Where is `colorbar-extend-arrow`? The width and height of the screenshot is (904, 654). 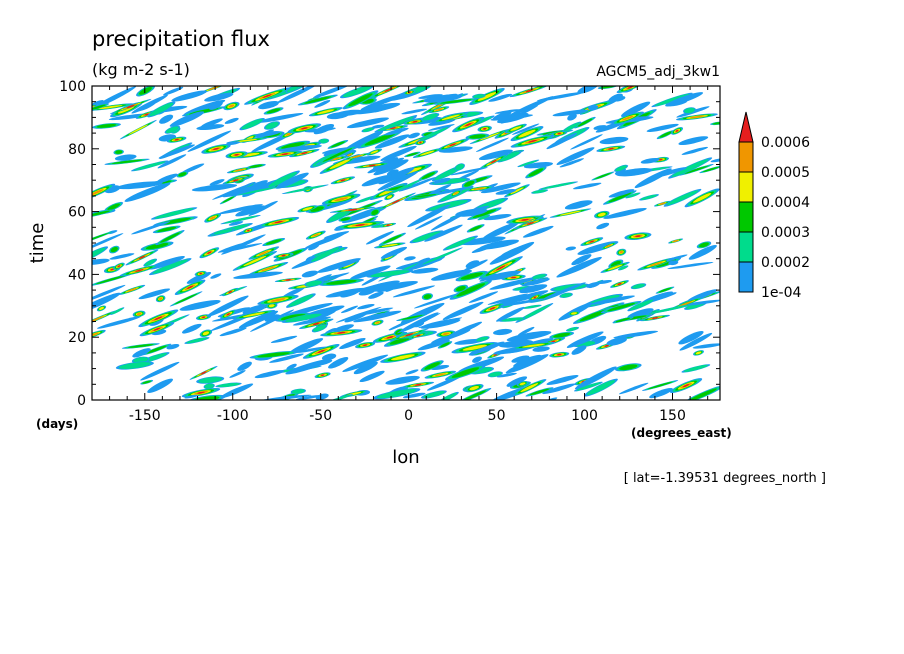
colorbar-extend-arrow is located at coordinates (746, 127).